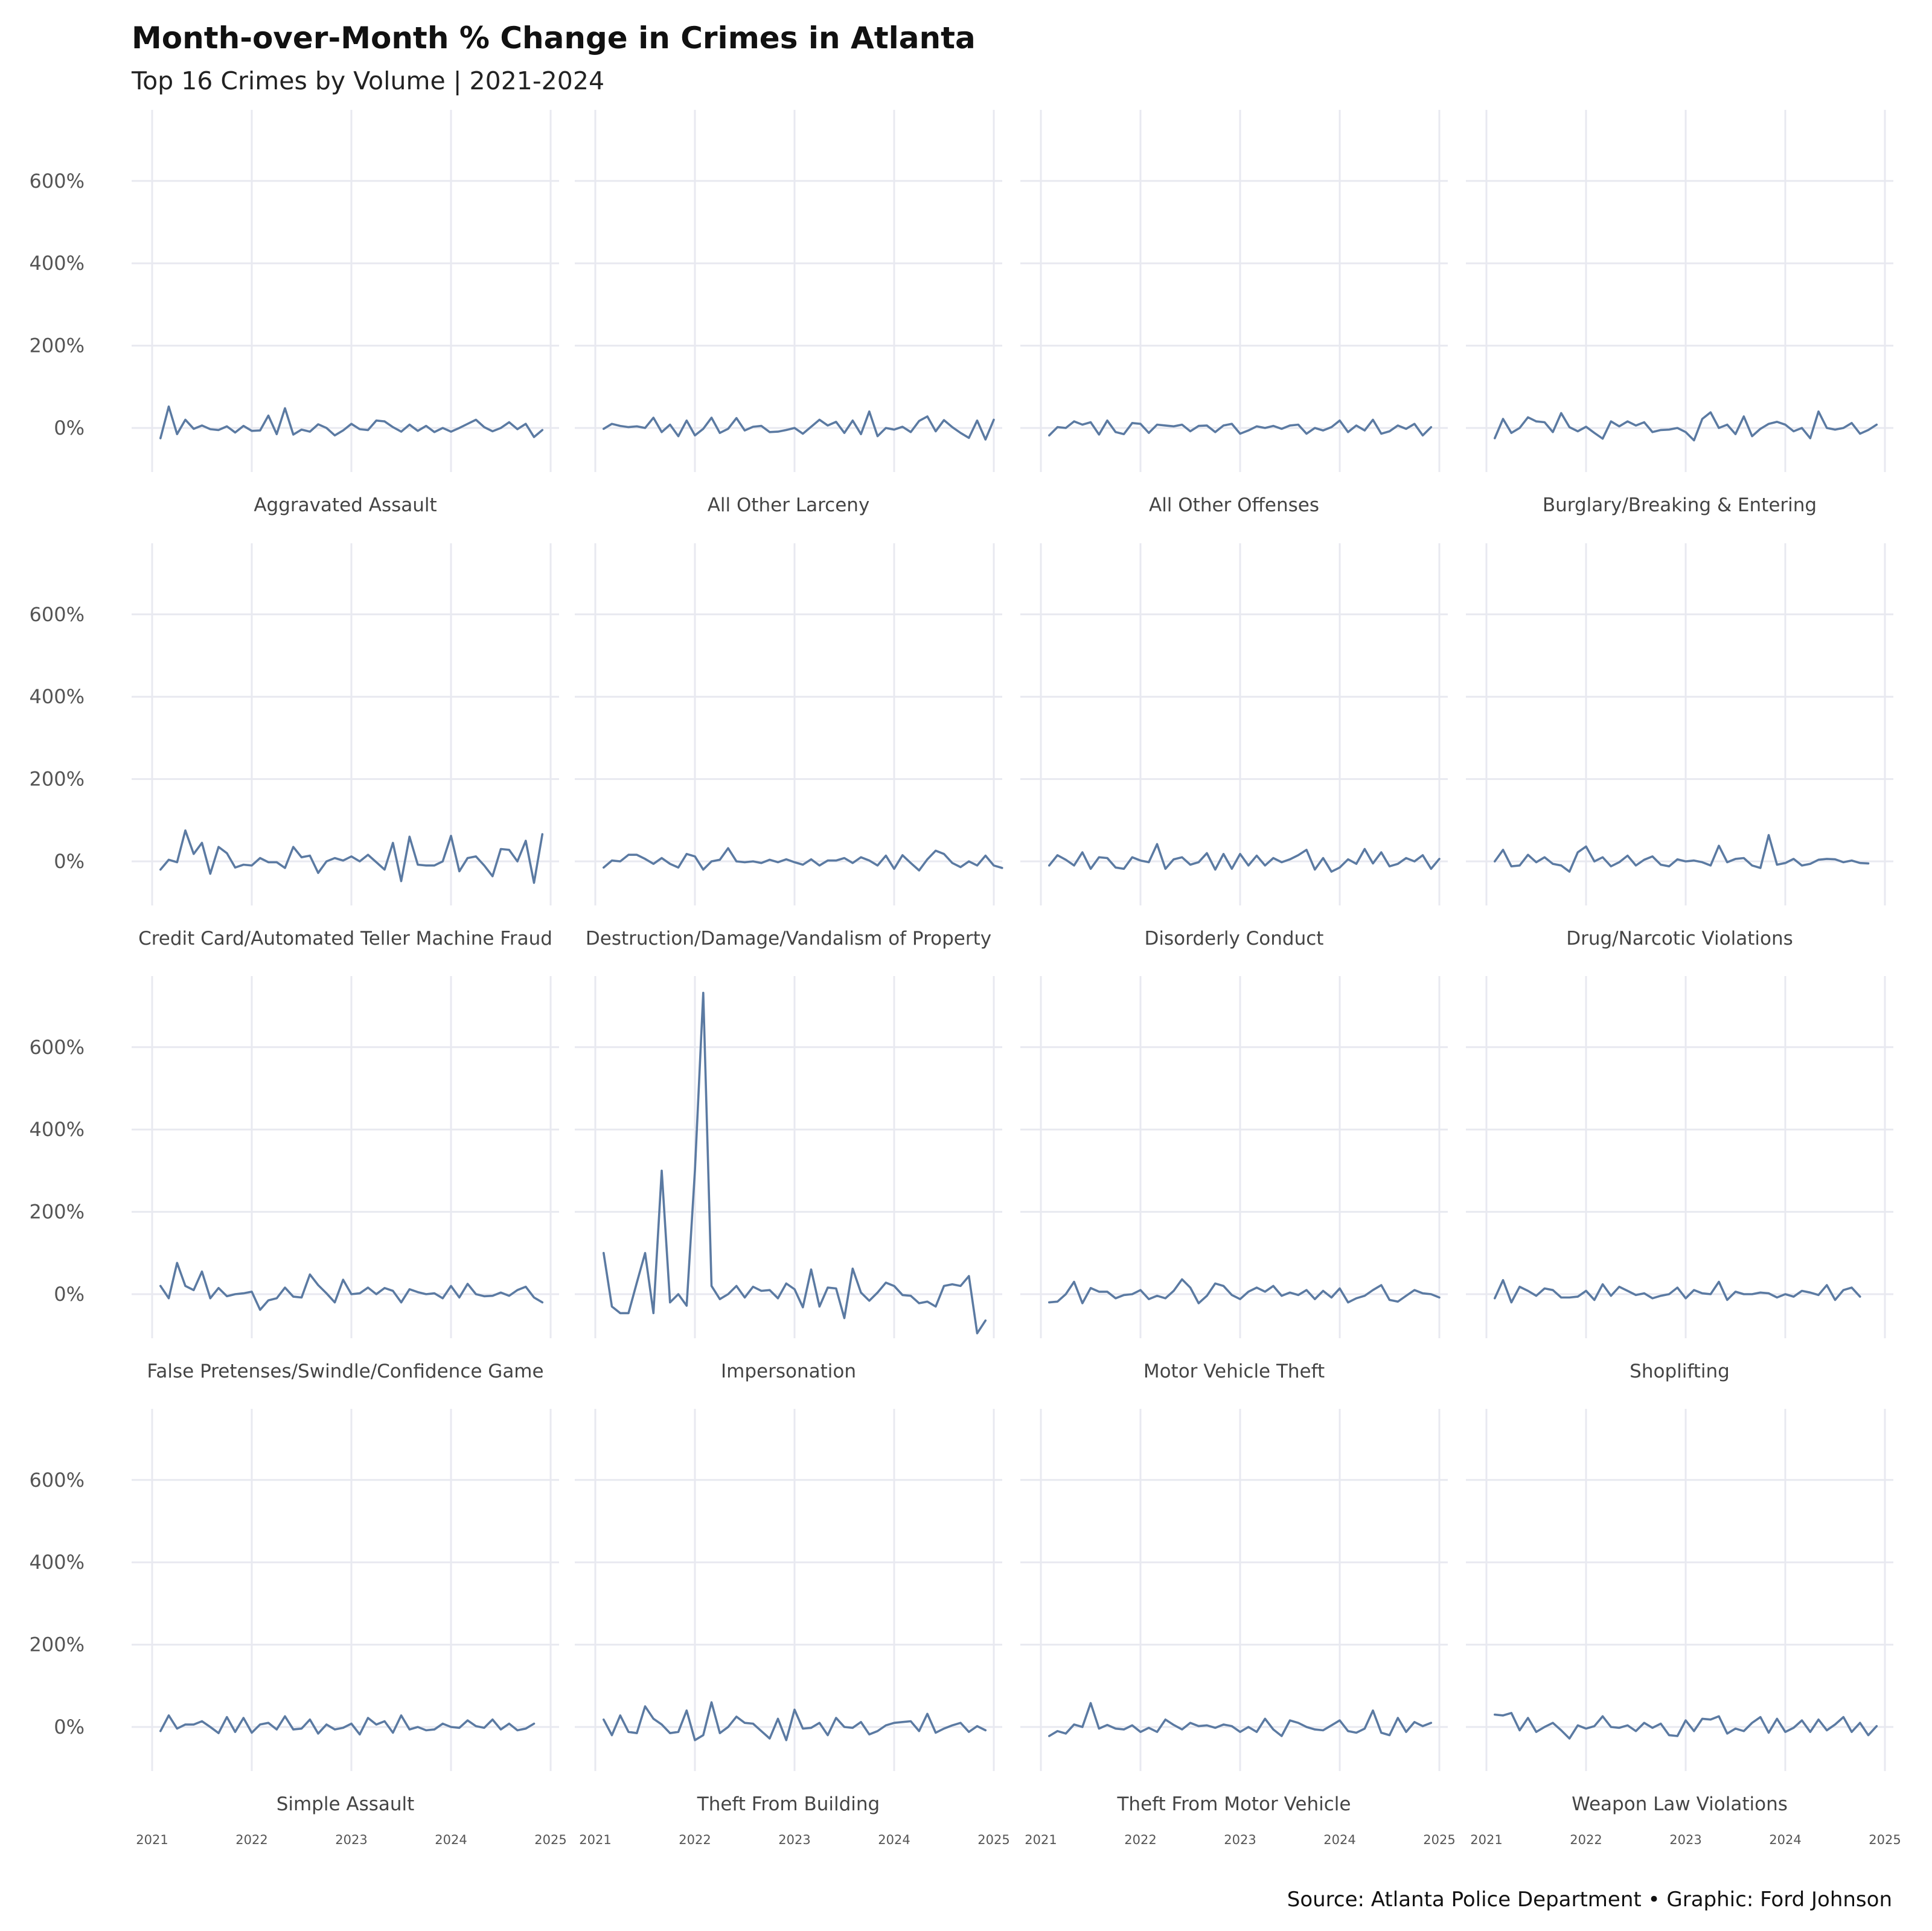  What do you see at coordinates (1234, 1179) in the screenshot?
I see `facet-panel: Motor Vehicle Theft` at bounding box center [1234, 1179].